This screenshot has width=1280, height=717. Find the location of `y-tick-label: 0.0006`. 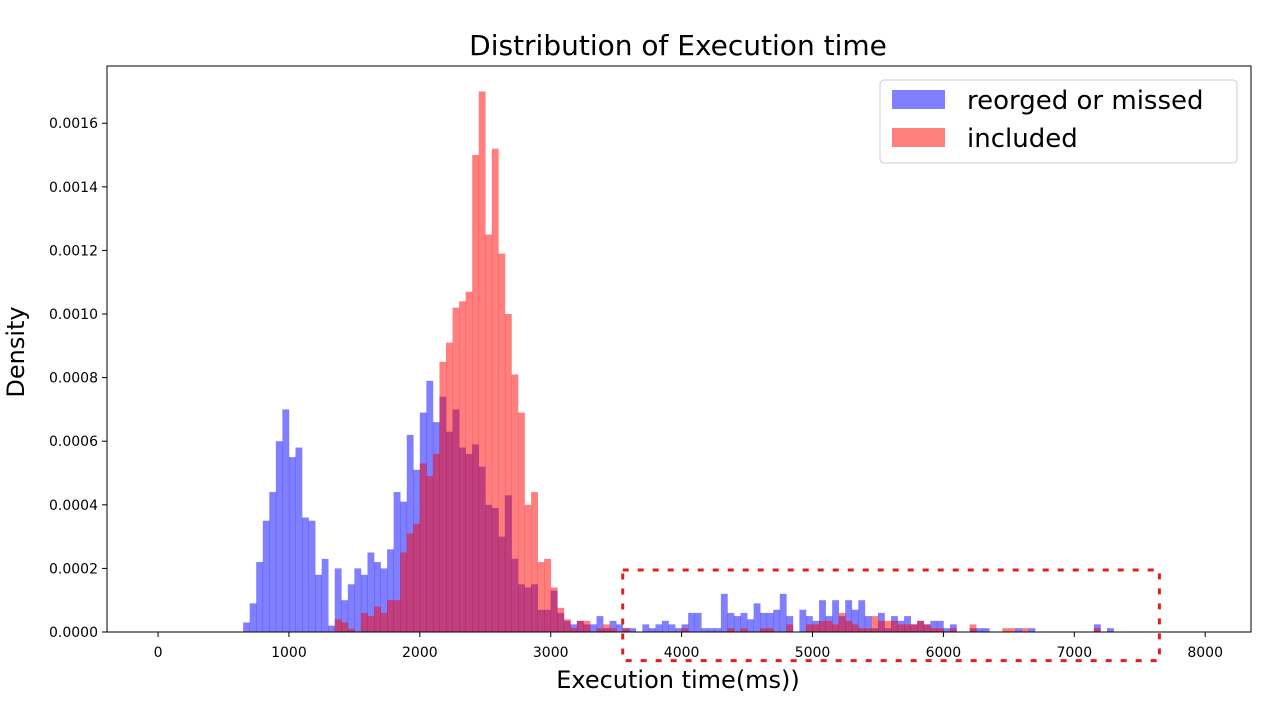

y-tick-label: 0.0006 is located at coordinates (73, 442).